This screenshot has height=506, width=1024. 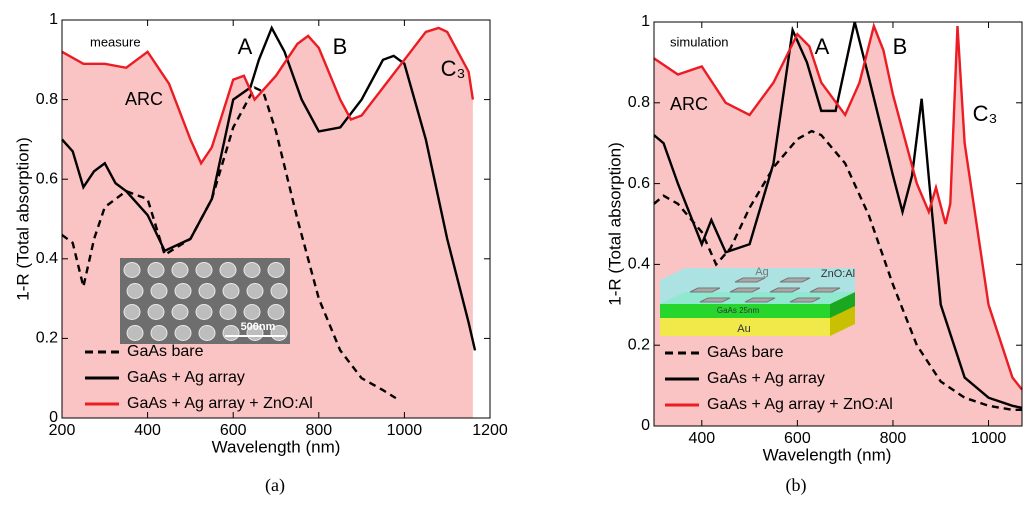 What do you see at coordinates (743, 329) in the screenshot?
I see `inset-label: Au` at bounding box center [743, 329].